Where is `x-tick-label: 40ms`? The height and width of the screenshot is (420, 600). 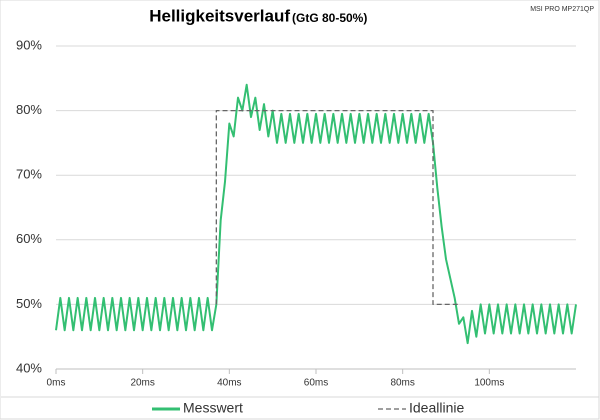 x-tick-label: 40ms is located at coordinates (229, 383).